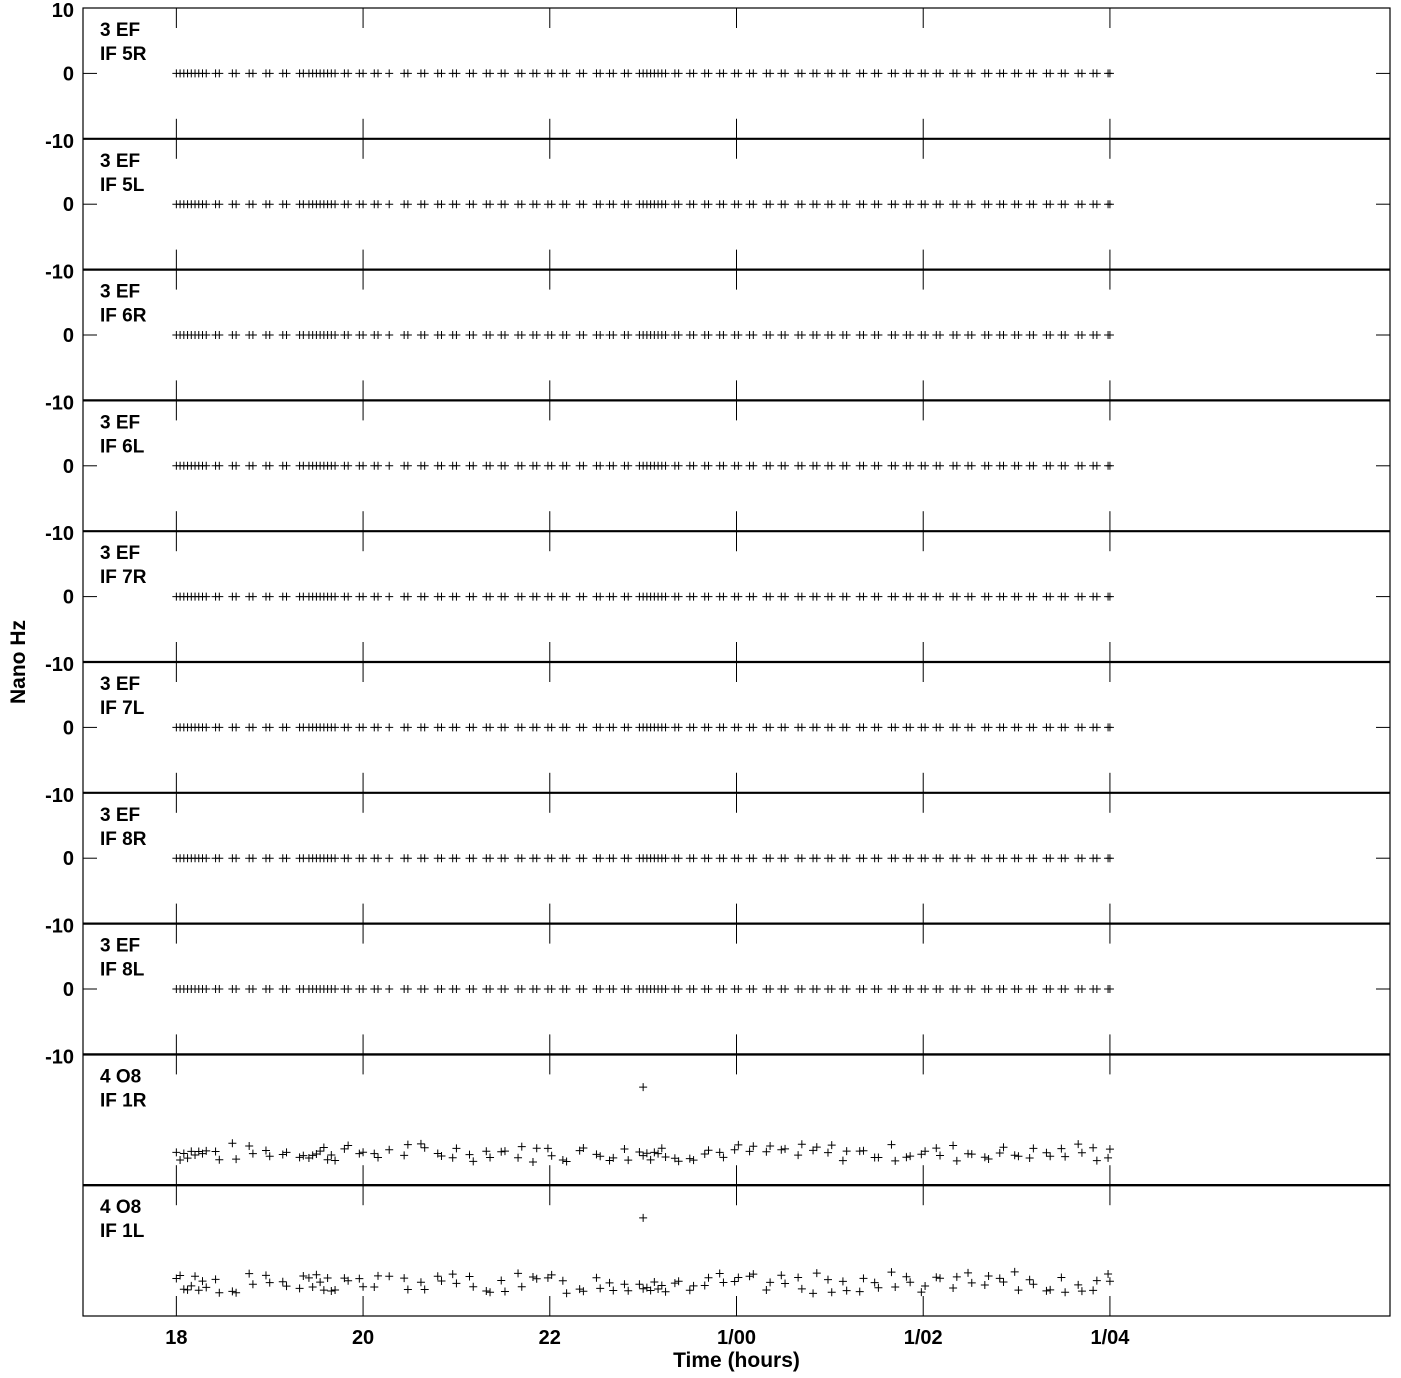 Image resolution: width=1401 pixels, height=1378 pixels. What do you see at coordinates (736, 1360) in the screenshot?
I see `x-axis-title: Time (hours)` at bounding box center [736, 1360].